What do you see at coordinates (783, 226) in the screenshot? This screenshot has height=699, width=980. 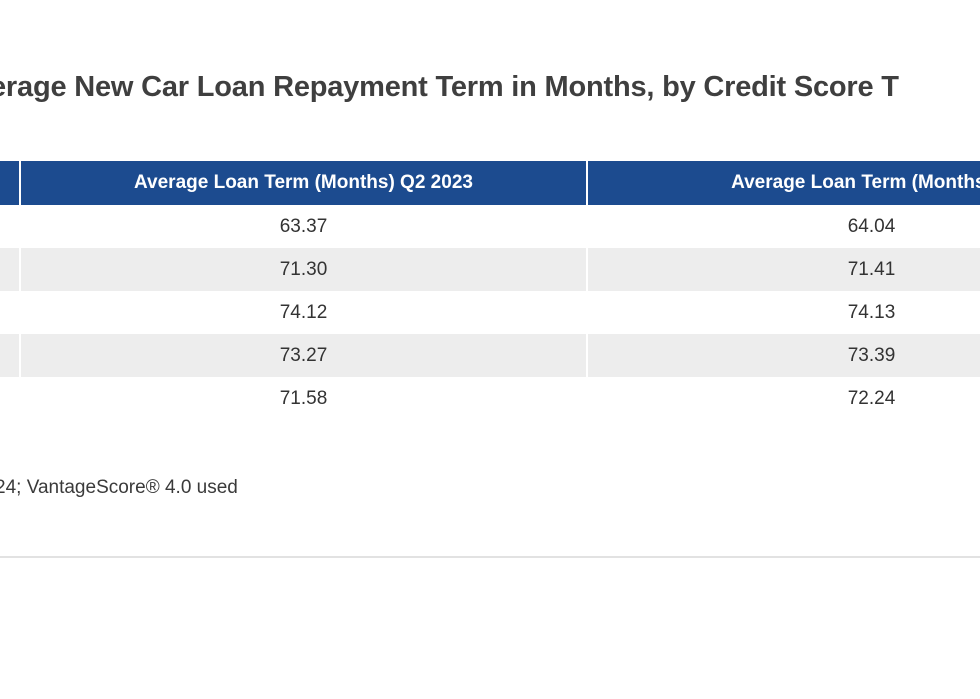 I see `cell-q2-2024: 64.04` at bounding box center [783, 226].